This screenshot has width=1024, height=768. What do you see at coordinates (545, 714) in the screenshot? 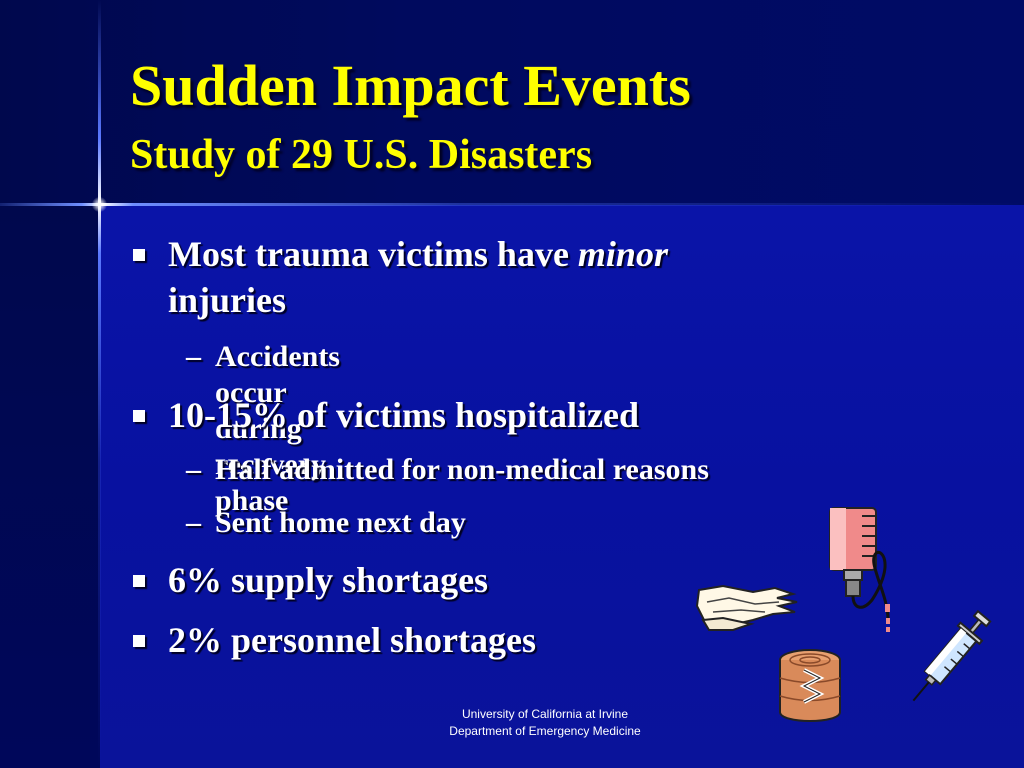
I see `footer-line-institution: University of California at Irvine` at bounding box center [545, 714].